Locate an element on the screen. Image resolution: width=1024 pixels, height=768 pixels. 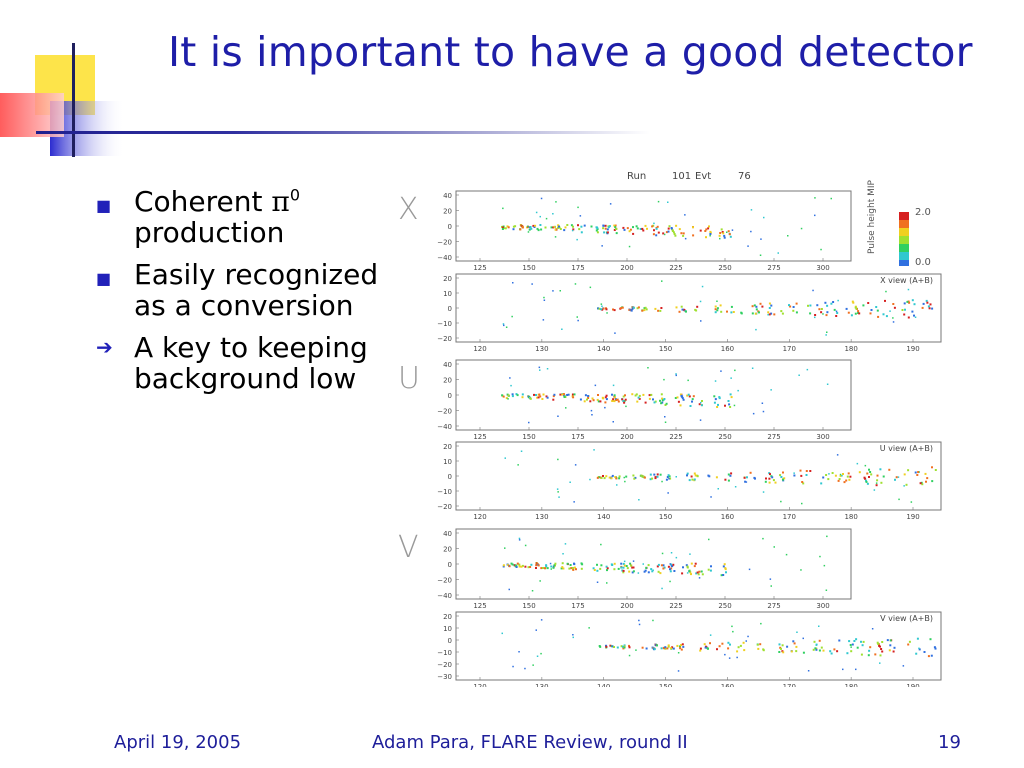
y-tick-label: 20 is located at coordinates (447, 447).